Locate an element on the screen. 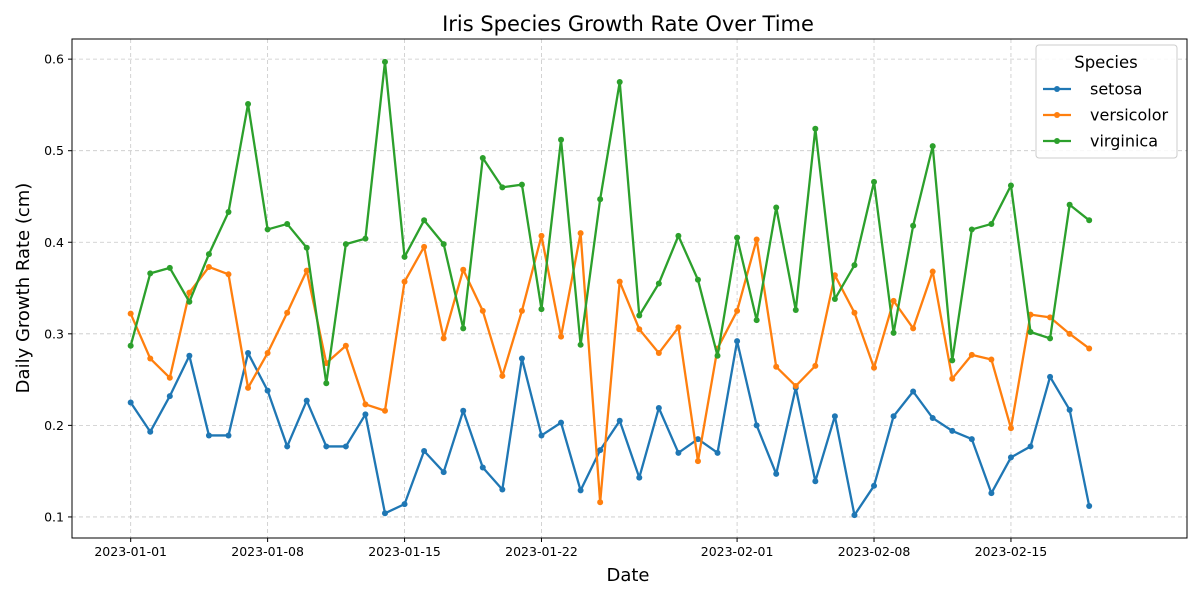 This screenshot has width=1200, height=600. legend-box is located at coordinates (1106, 101).